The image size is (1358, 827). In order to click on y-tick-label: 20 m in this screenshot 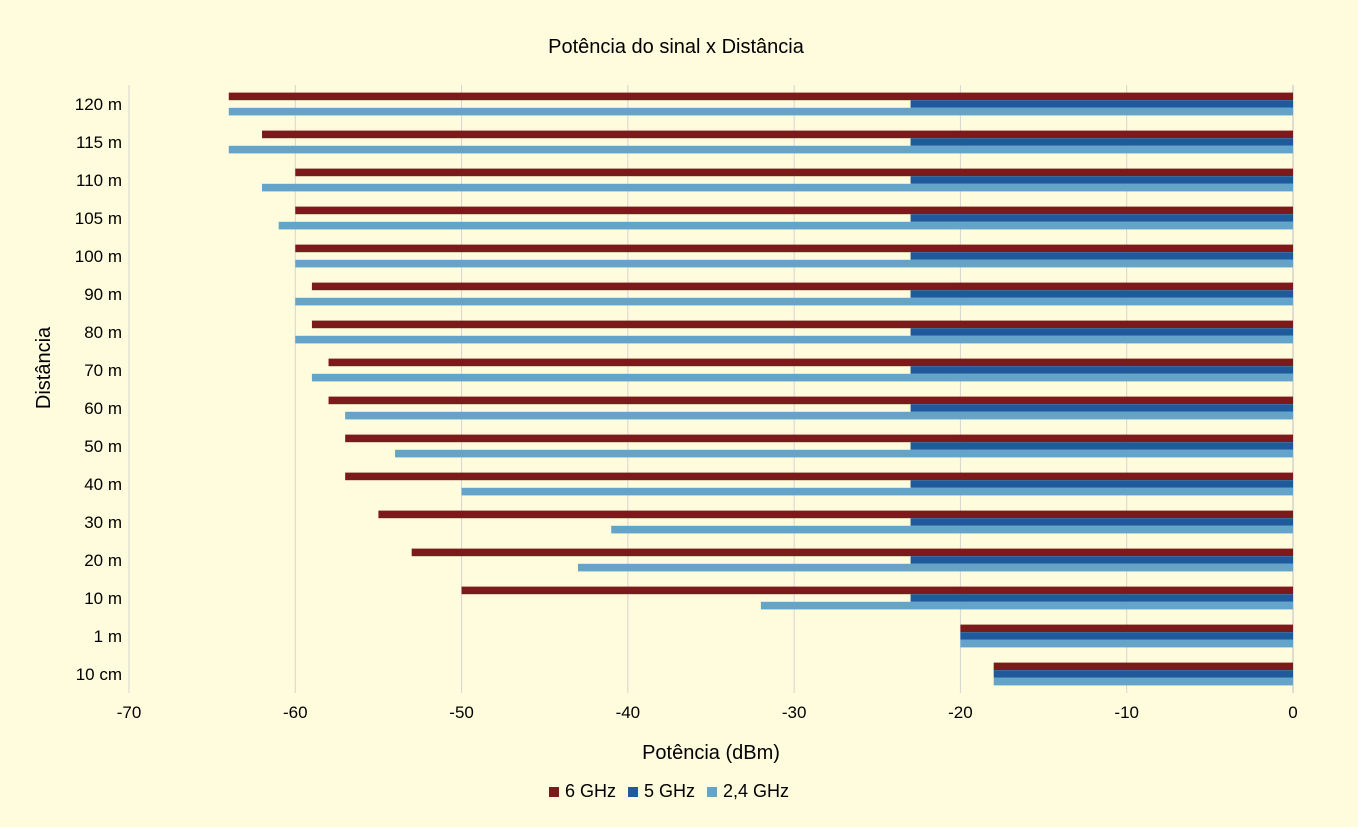, I will do `click(103, 560)`.